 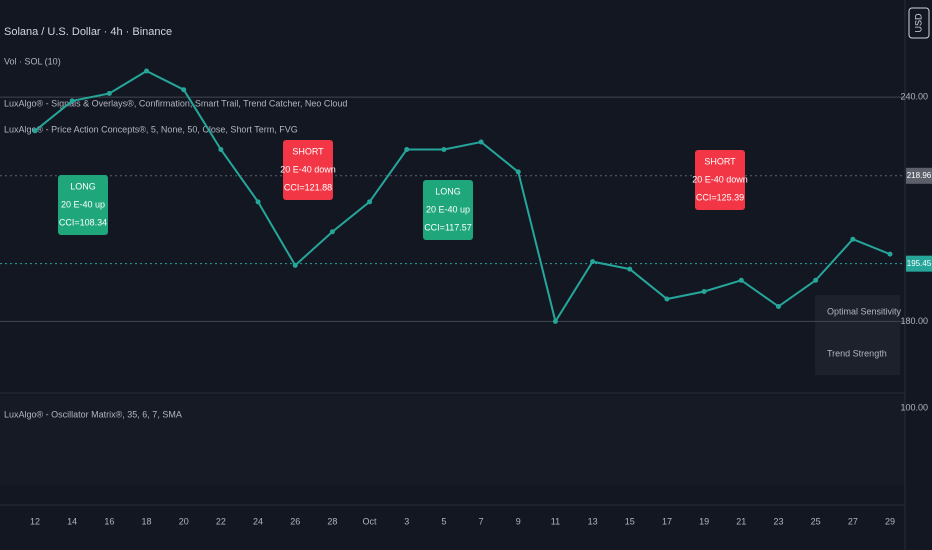 What do you see at coordinates (630, 521) in the screenshot?
I see `x-tick-label: 15` at bounding box center [630, 521].